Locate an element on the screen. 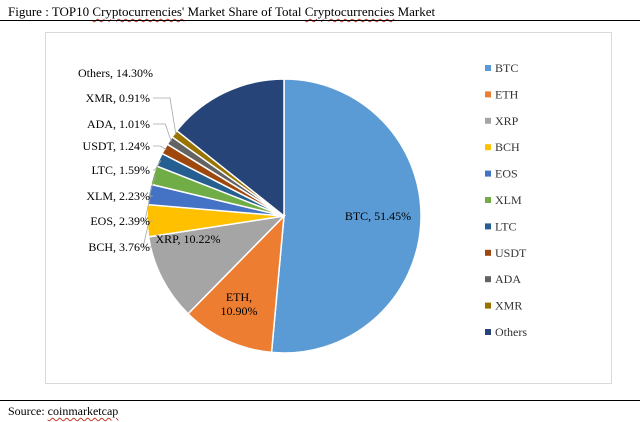 The width and height of the screenshot is (640, 422). pie-leader-lines is located at coordinates (159, 172).